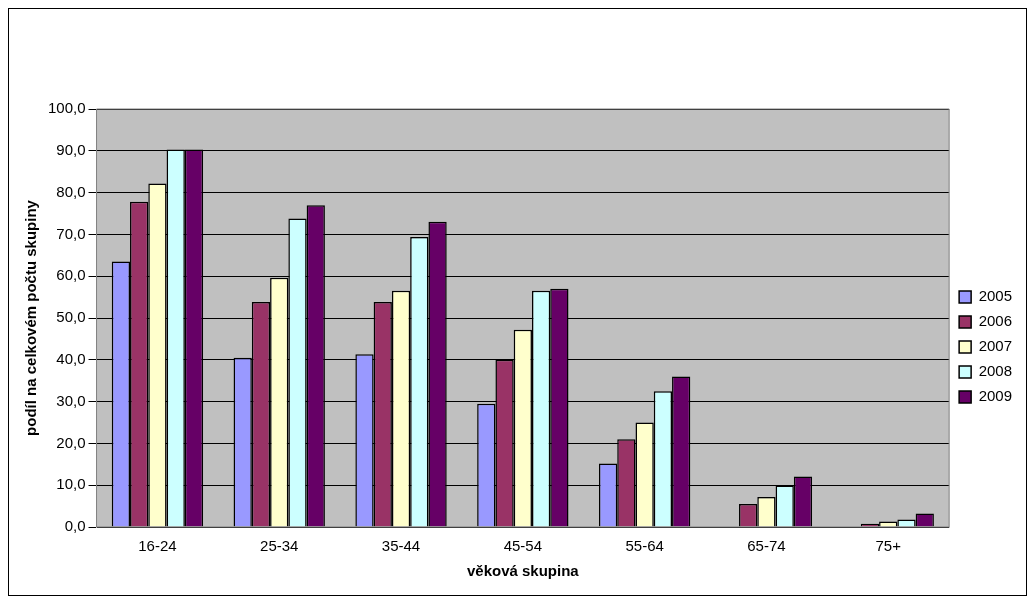 Image resolution: width=1035 pixels, height=604 pixels. Describe the element at coordinates (71, 317) in the screenshot. I see `y-tick-label: 50,0` at that location.